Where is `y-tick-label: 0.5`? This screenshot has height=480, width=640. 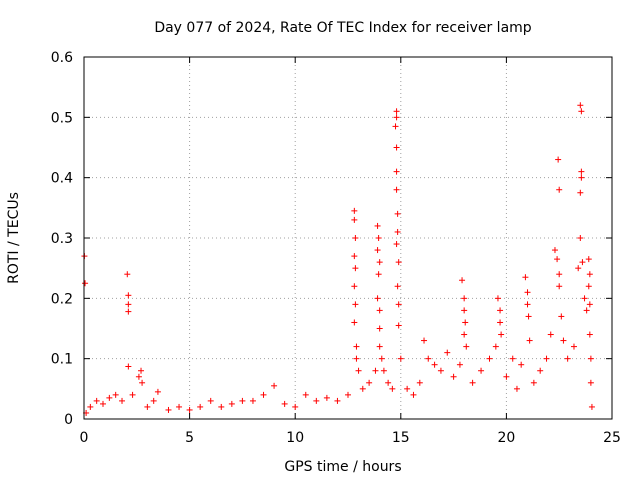 y-tick-label: 0.5 is located at coordinates (62, 118).